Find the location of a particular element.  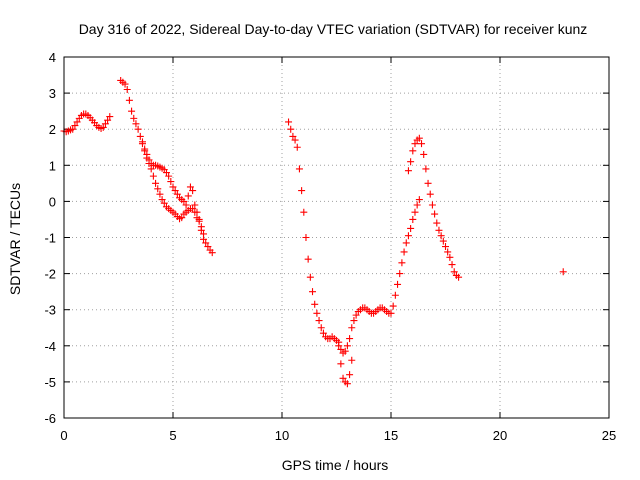

y-axis-label: SDTVAR / TECUs is located at coordinates (15, 239).